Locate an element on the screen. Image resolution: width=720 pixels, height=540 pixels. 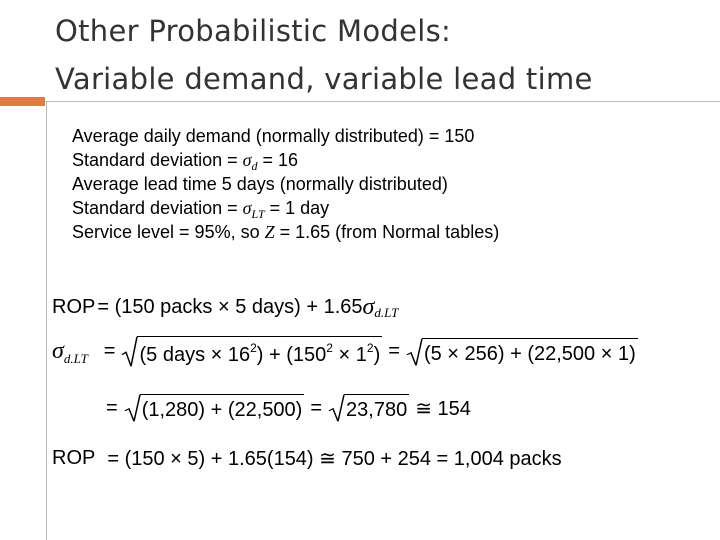
text: ≅ 154 is located at coordinates (443, 408).